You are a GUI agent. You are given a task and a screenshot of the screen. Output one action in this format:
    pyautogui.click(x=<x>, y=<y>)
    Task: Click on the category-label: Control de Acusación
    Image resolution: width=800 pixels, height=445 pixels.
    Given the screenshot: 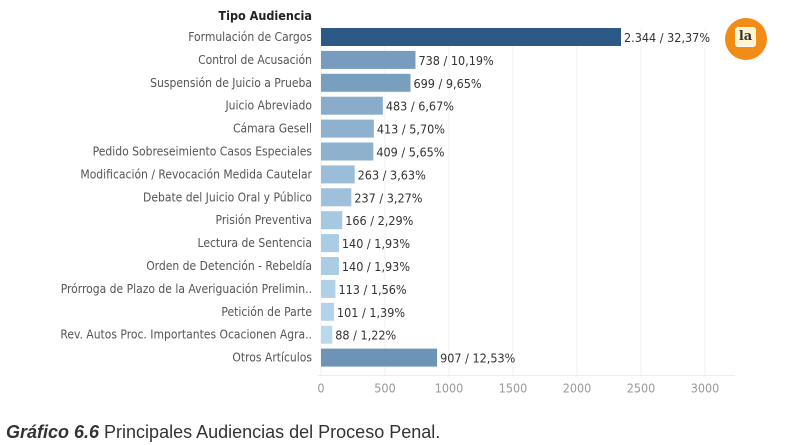 What is the action you would take?
    pyautogui.click(x=255, y=60)
    